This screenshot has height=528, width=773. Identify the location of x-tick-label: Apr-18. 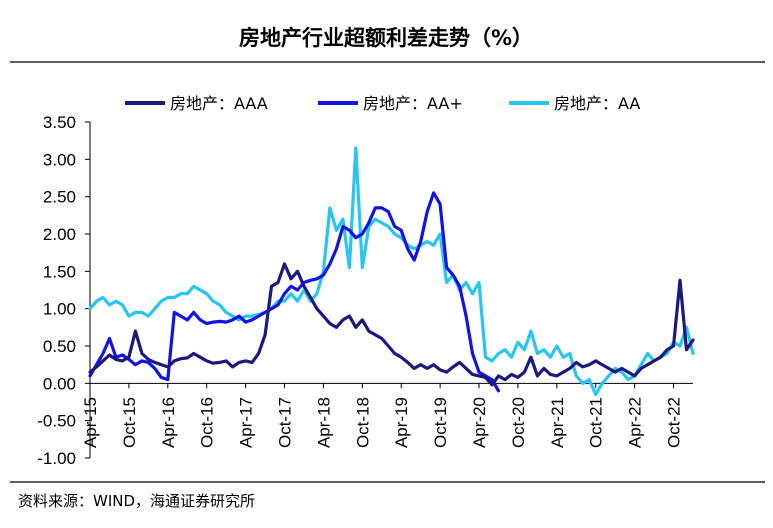
(323, 422).